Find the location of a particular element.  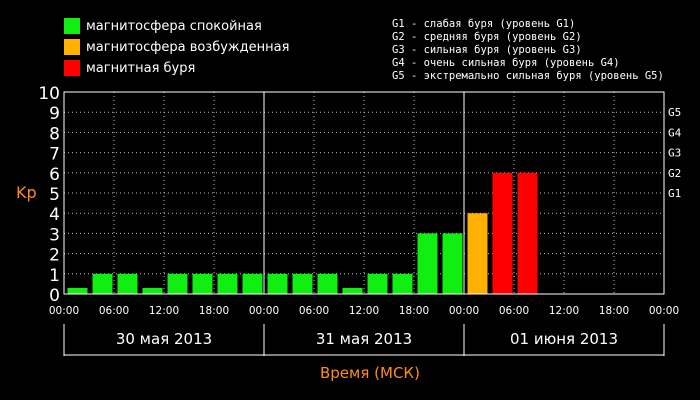

legend-swatch-quiet is located at coordinates (72, 26).